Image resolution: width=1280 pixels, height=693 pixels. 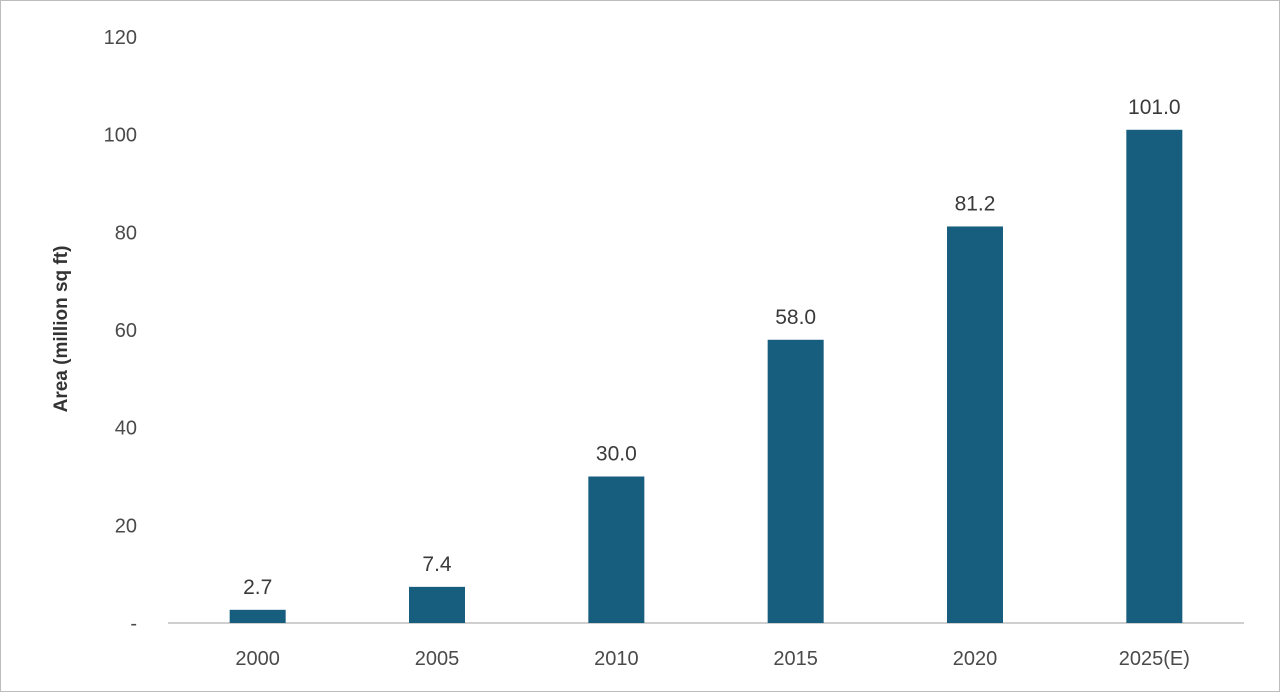 I want to click on x-tick-label: 2005, so click(x=437, y=659).